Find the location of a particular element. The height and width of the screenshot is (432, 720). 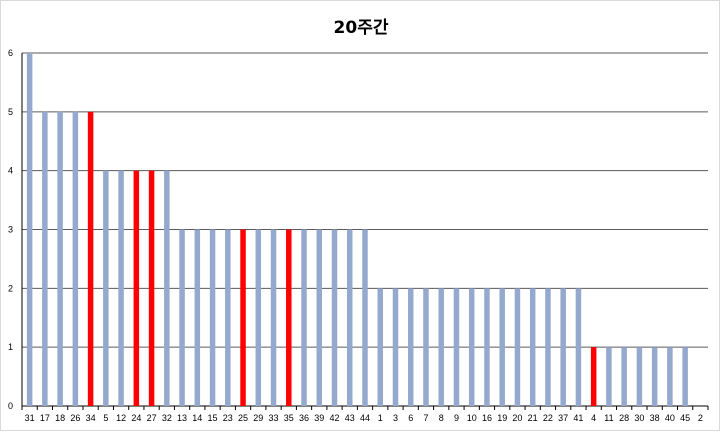

x-tick-label: 40 is located at coordinates (670, 418).